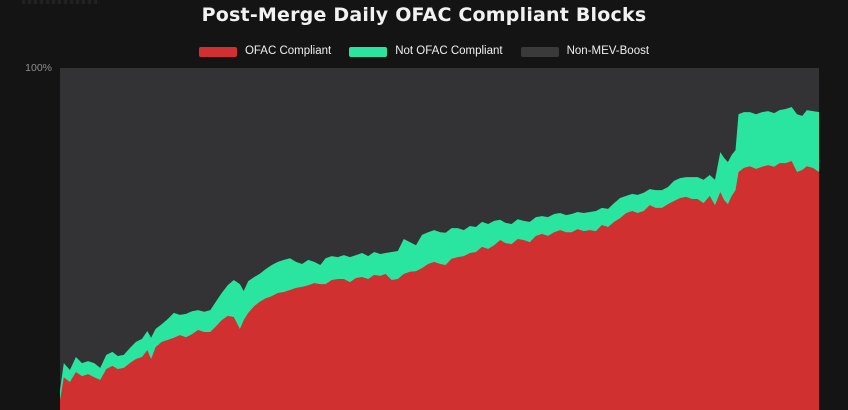 This screenshot has width=848, height=410. I want to click on legend-swatch-green, so click(368, 52).